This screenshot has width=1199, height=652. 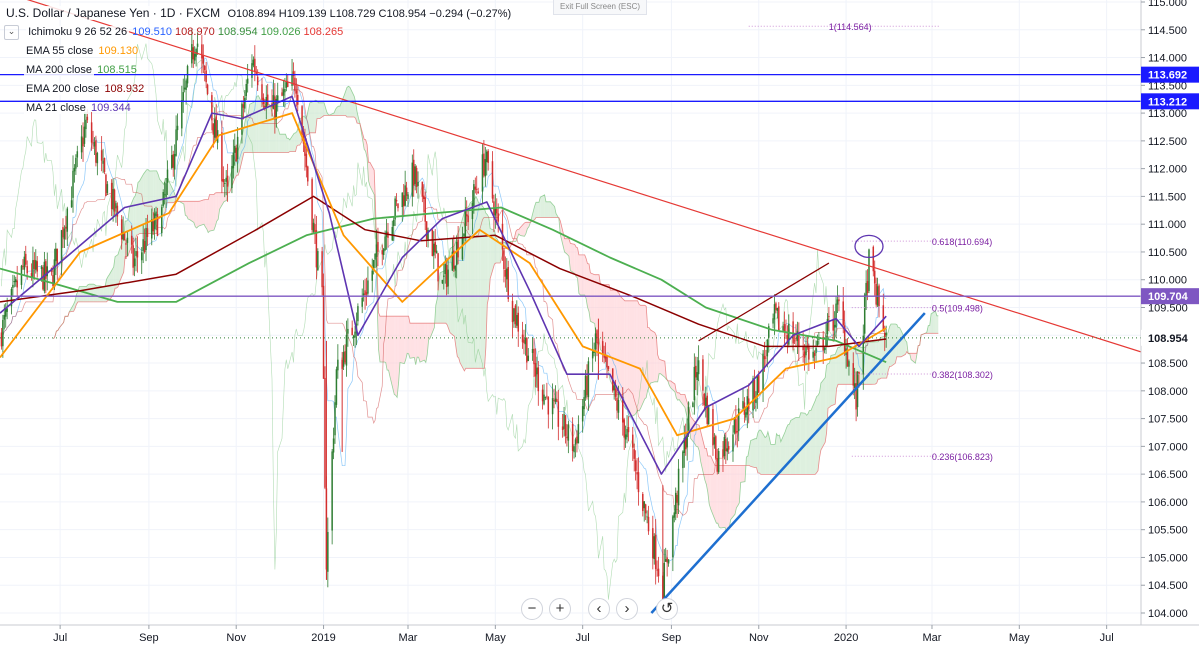 I want to click on indicator-ema55: EMA 55 close 109.130, so click(x=258, y=51).